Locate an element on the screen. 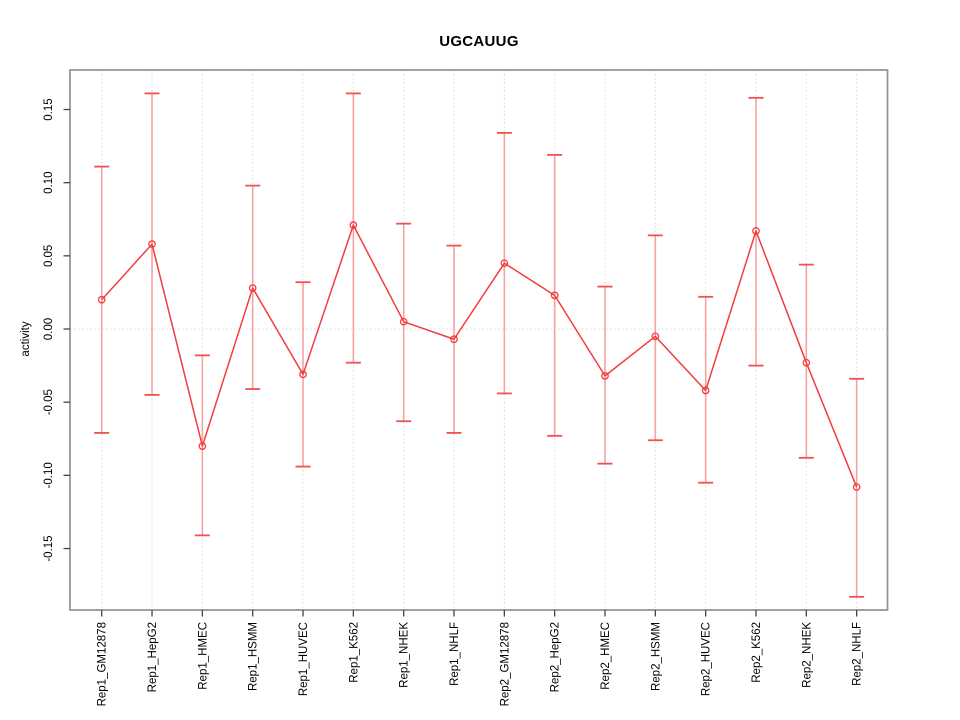 The height and width of the screenshot is (720, 960). x-tick-label: Rep2_HUVEC is located at coordinates (707, 659).